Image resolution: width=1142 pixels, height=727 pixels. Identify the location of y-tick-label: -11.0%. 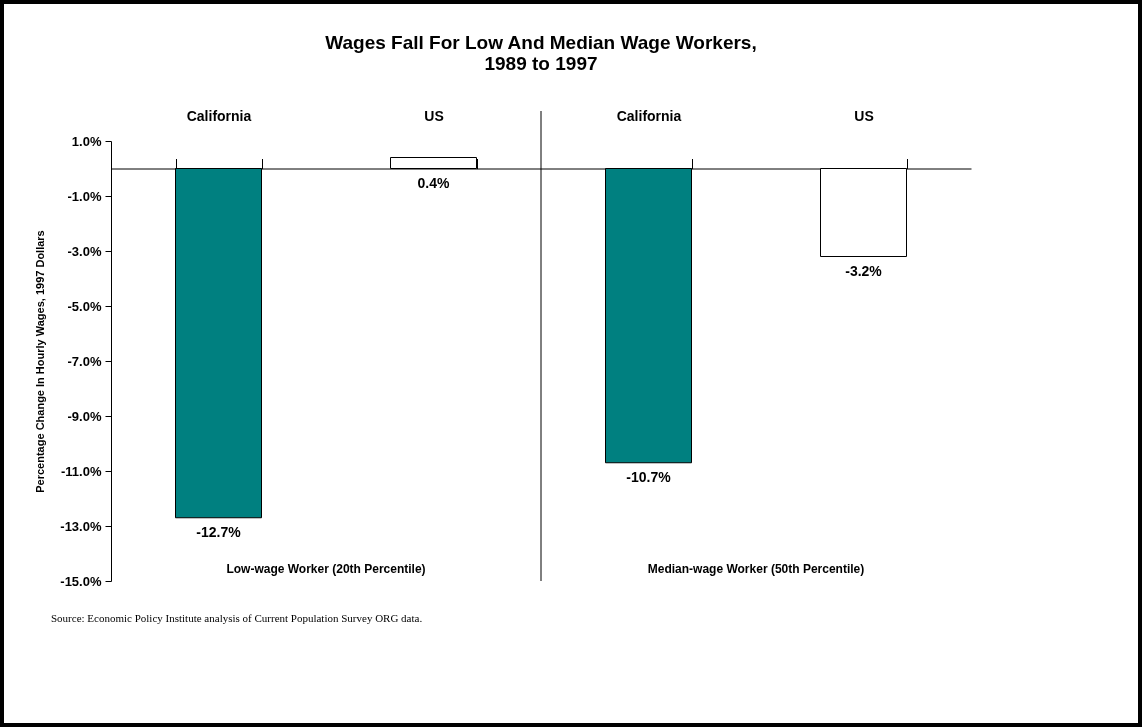
(81, 471).